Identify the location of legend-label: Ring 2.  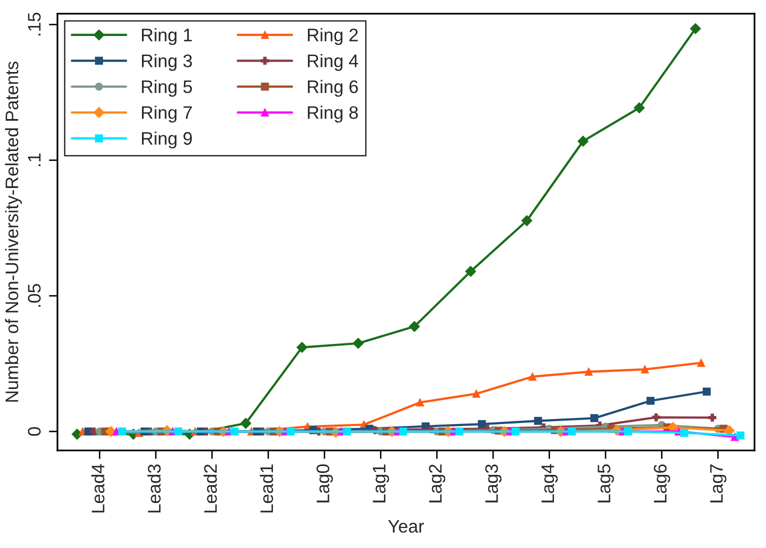
(333, 36).